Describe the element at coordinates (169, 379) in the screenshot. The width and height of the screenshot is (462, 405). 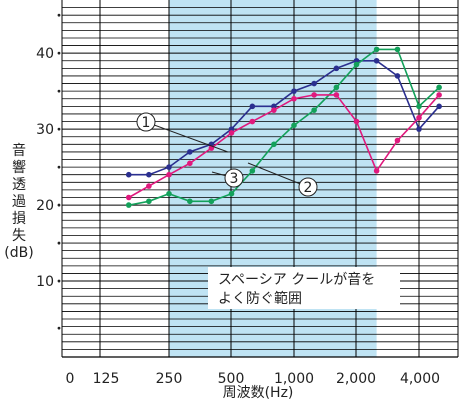
I see `x-tick-label: 250` at that location.